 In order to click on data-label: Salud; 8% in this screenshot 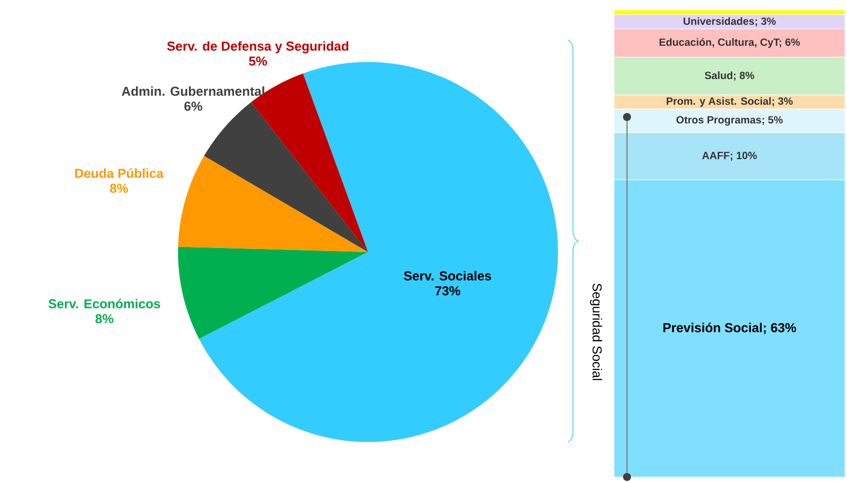, I will do `click(729, 76)`.